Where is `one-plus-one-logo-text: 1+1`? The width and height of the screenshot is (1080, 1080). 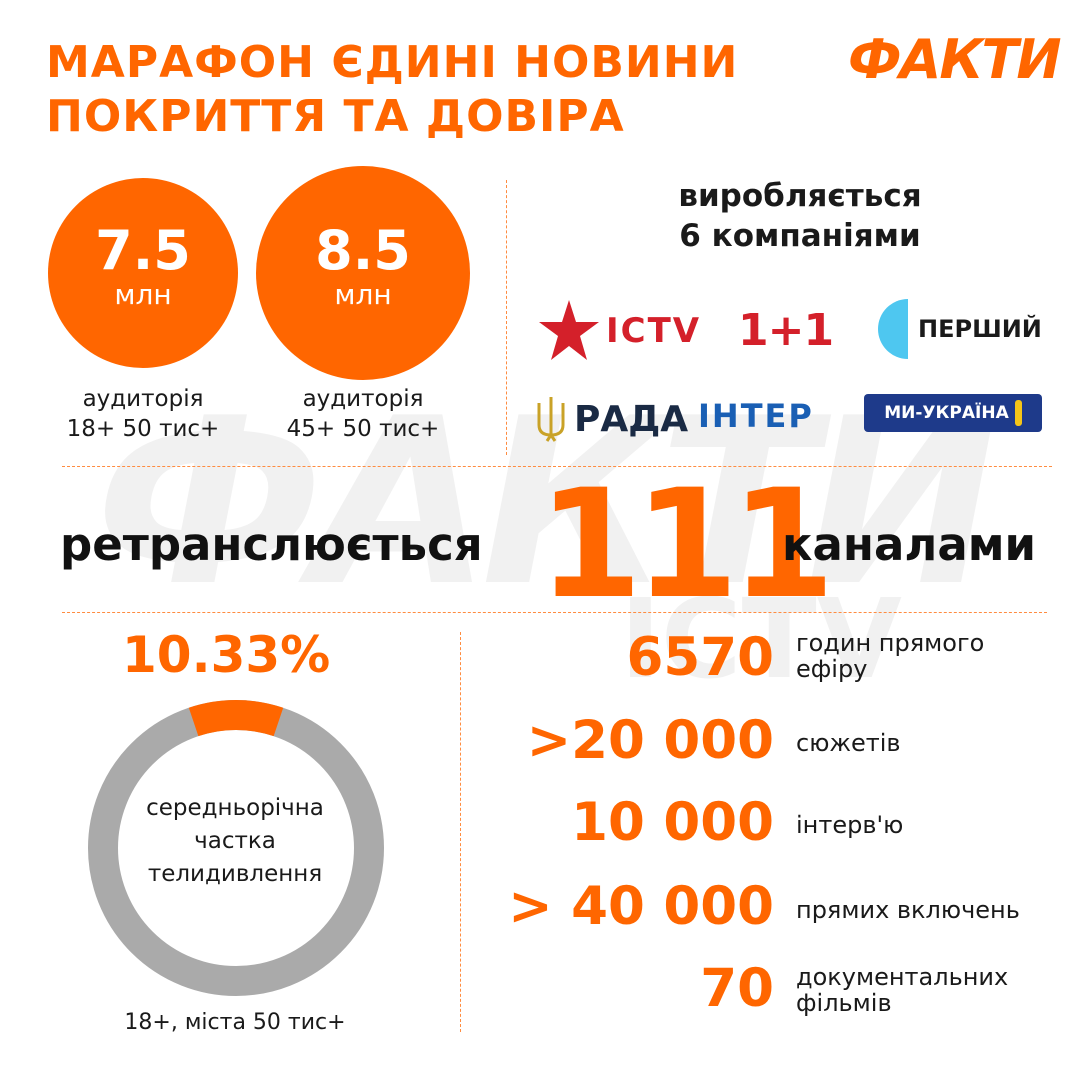 one-plus-one-logo-text: 1+1 is located at coordinates (786, 330).